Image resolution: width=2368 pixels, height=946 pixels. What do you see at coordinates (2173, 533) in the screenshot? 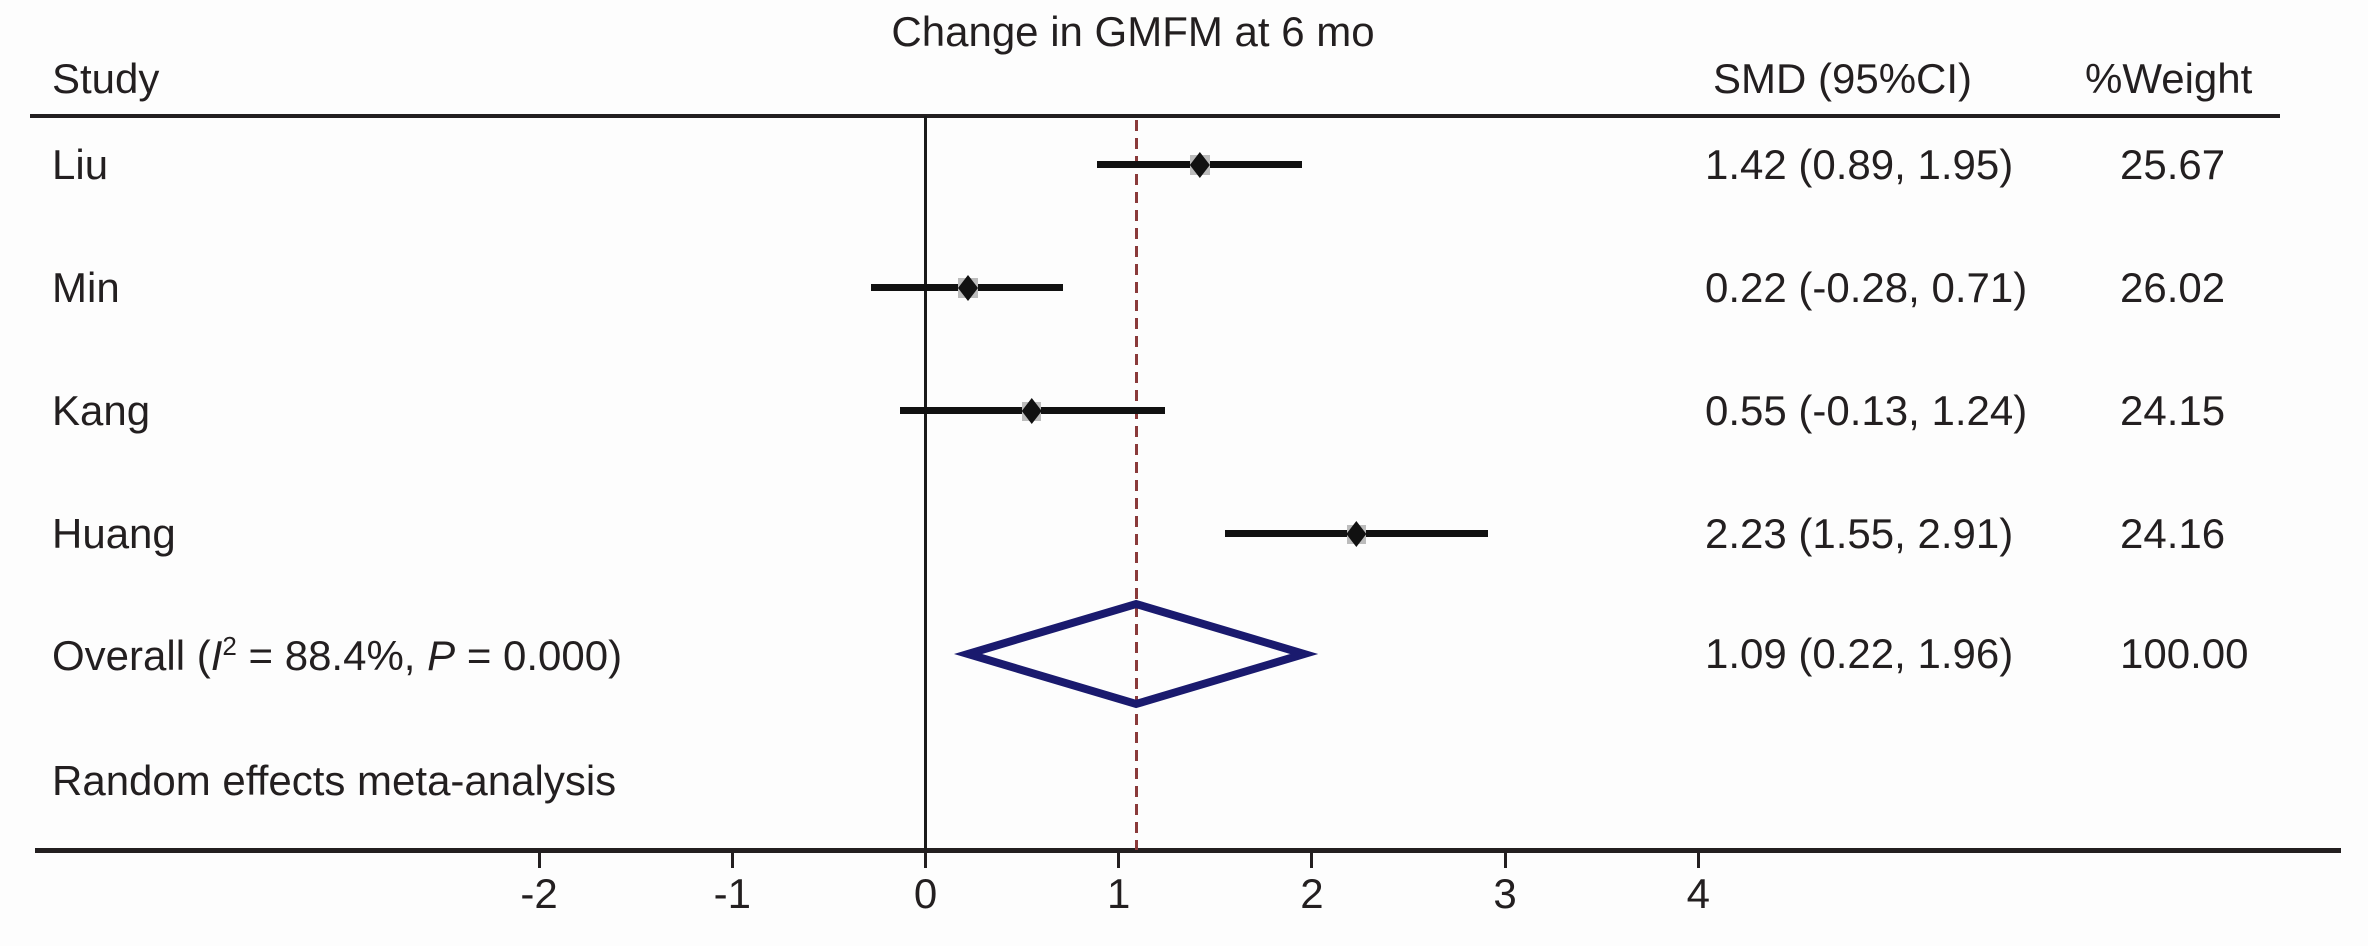
I see `weight-value: 24.16` at bounding box center [2173, 533].